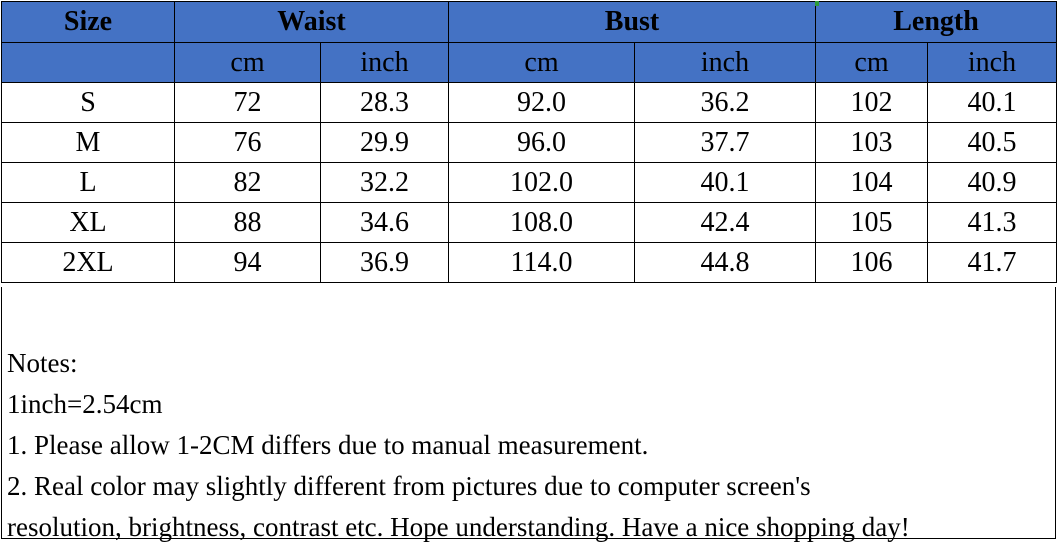  Describe the element at coordinates (247, 262) in the screenshot. I see `table-cell: 94` at that location.